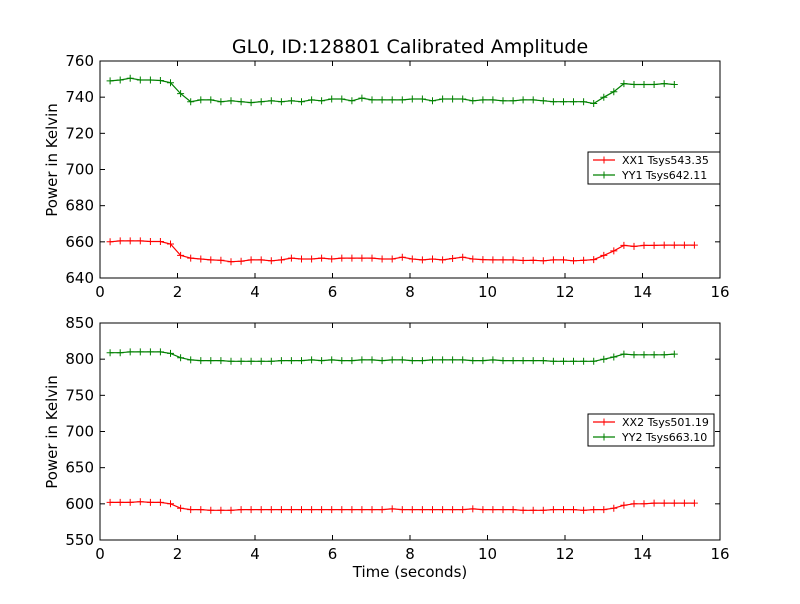  I want to click on x-tick-label: 0, so click(100, 554).